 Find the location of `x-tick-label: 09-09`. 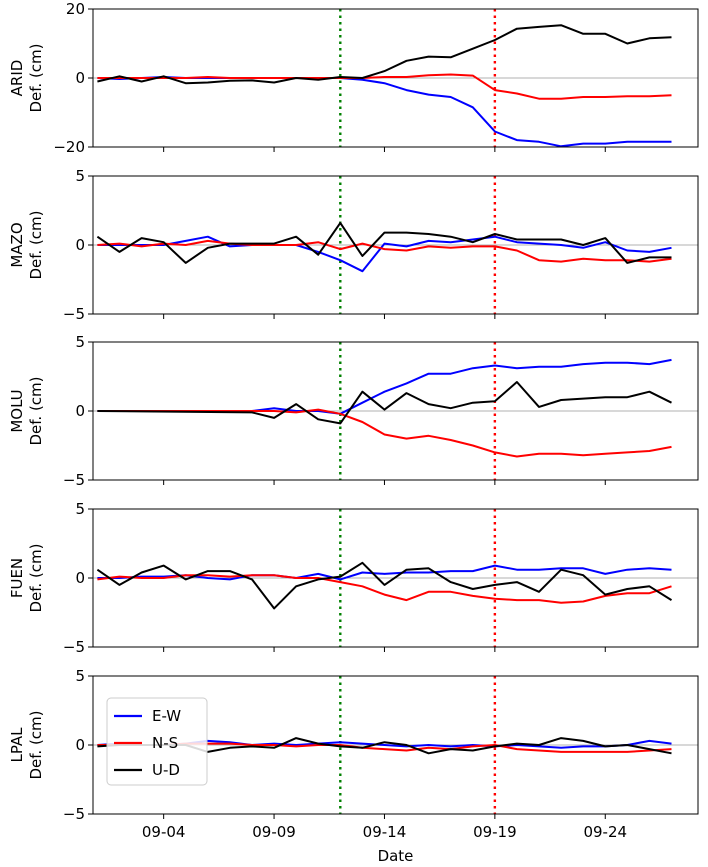

x-tick-label: 09-09 is located at coordinates (274, 832).